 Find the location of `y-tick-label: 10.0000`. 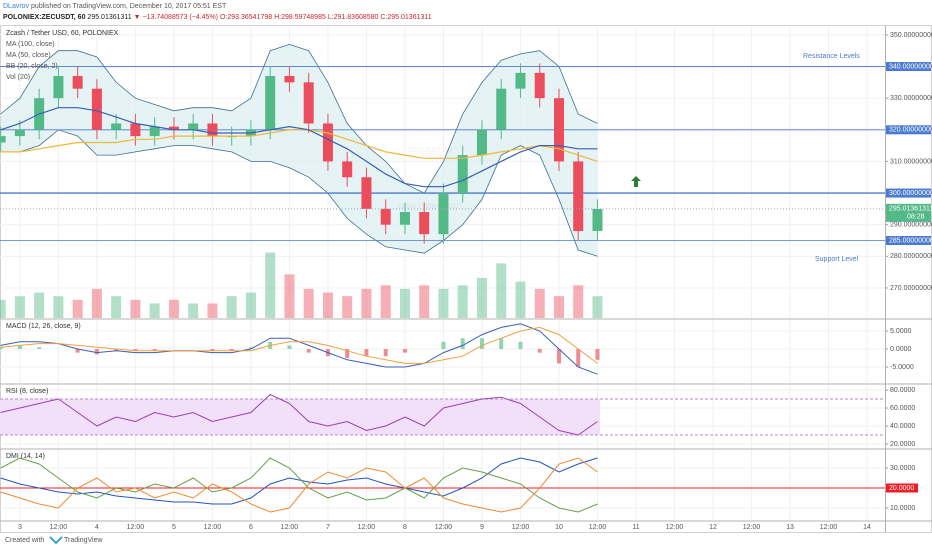

y-tick-label: 10.0000 is located at coordinates (902, 508).